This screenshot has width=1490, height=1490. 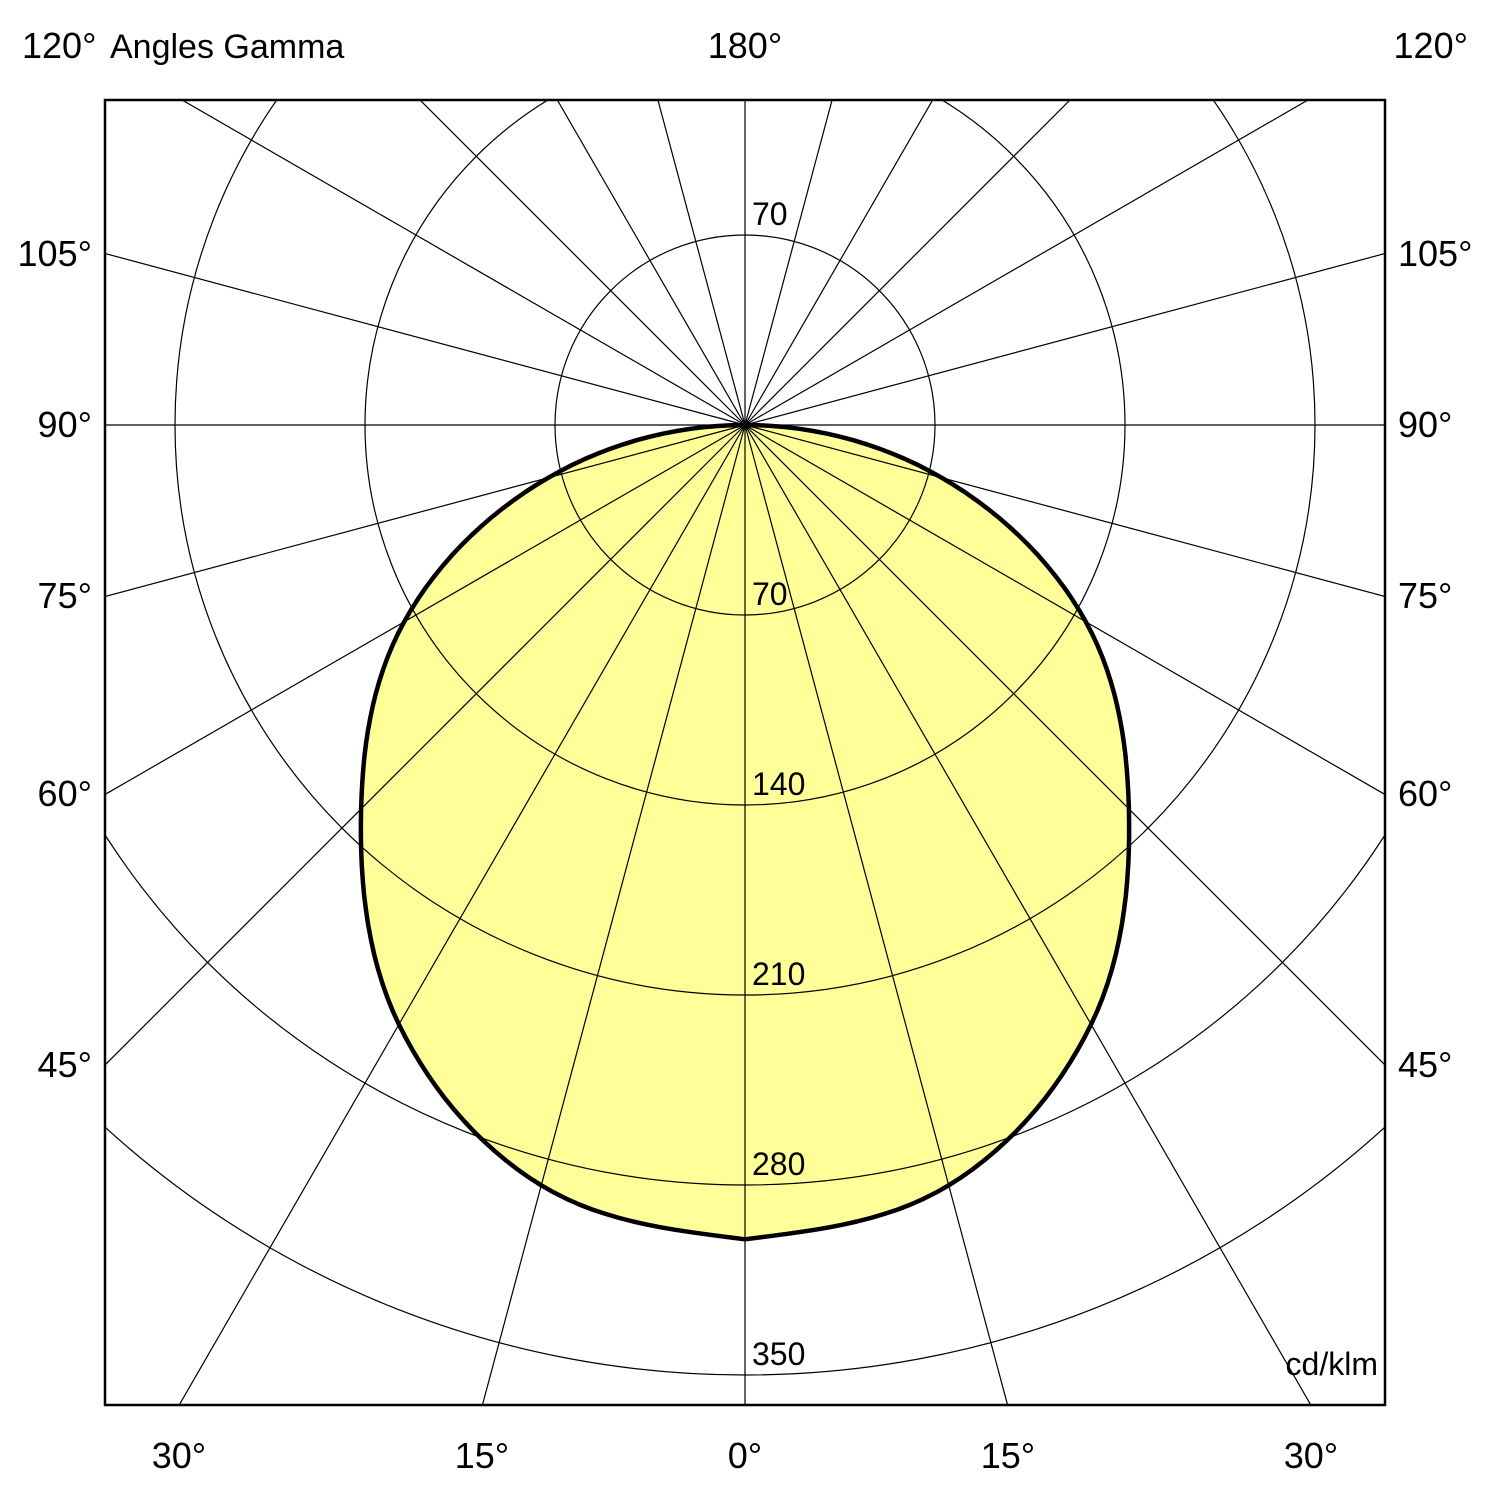 What do you see at coordinates (179, 1455) in the screenshot?
I see `gamma-label-bottom-0: 30°` at bounding box center [179, 1455].